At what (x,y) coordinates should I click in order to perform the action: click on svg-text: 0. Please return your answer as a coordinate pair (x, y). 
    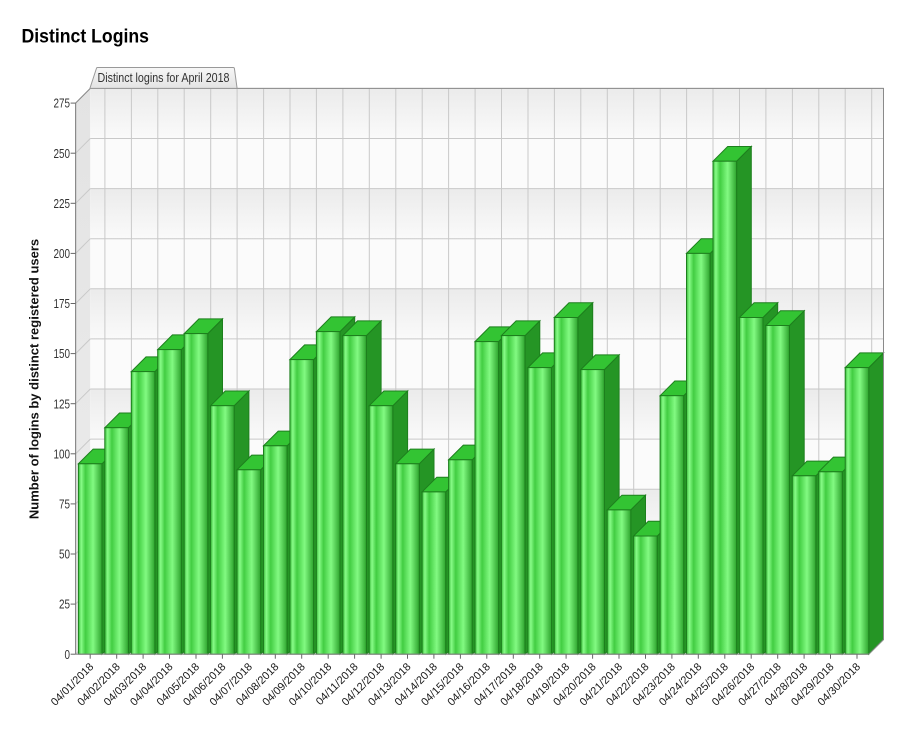
    Looking at the image, I should click on (68, 654).